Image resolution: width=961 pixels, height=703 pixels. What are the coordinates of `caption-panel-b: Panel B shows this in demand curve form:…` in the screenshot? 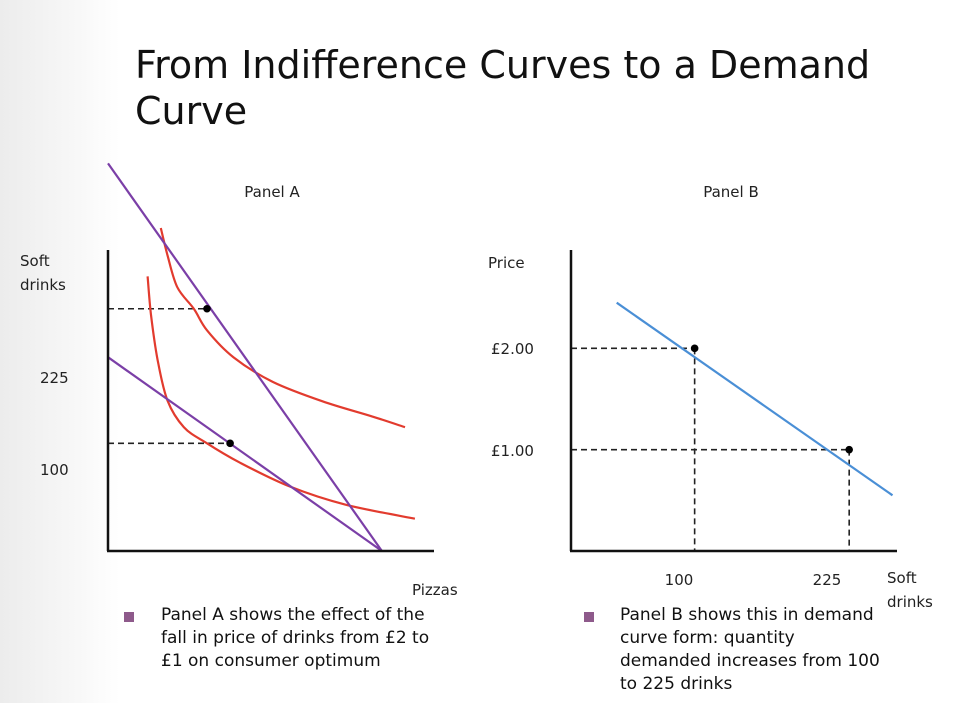 It's located at (750, 649).